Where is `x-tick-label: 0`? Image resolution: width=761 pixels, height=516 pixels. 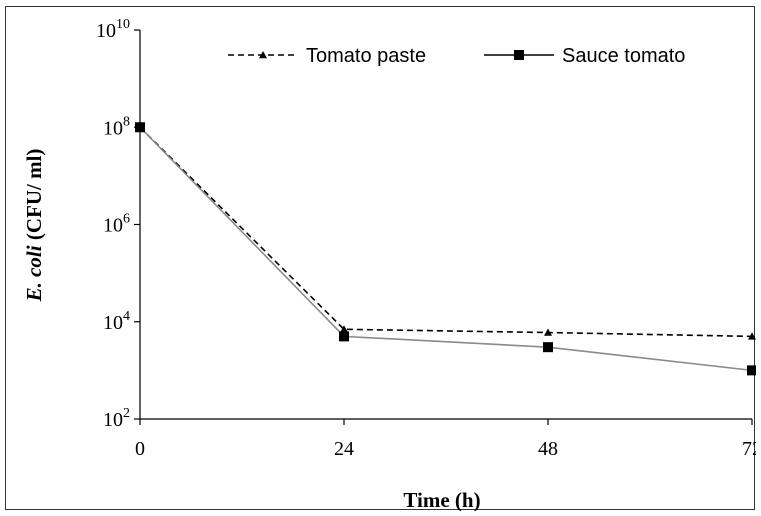
x-tick-label: 0 is located at coordinates (140, 449).